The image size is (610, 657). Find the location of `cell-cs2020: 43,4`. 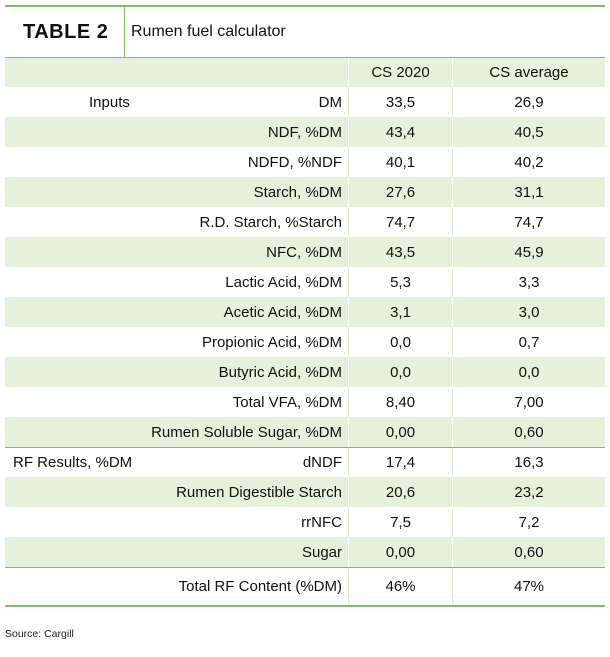

cell-cs2020: 43,4 is located at coordinates (400, 132).